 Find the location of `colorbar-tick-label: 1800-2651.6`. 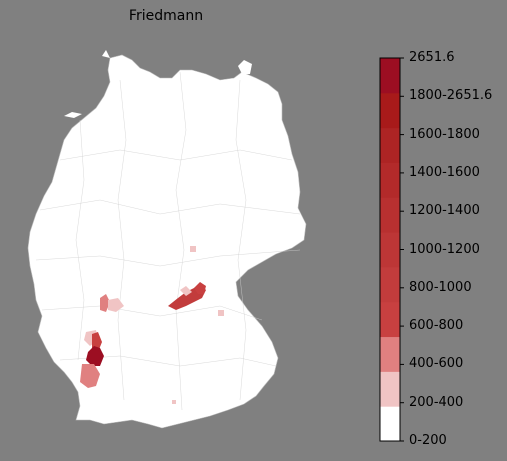

colorbar-tick-label: 1800-2651.6 is located at coordinates (451, 96).